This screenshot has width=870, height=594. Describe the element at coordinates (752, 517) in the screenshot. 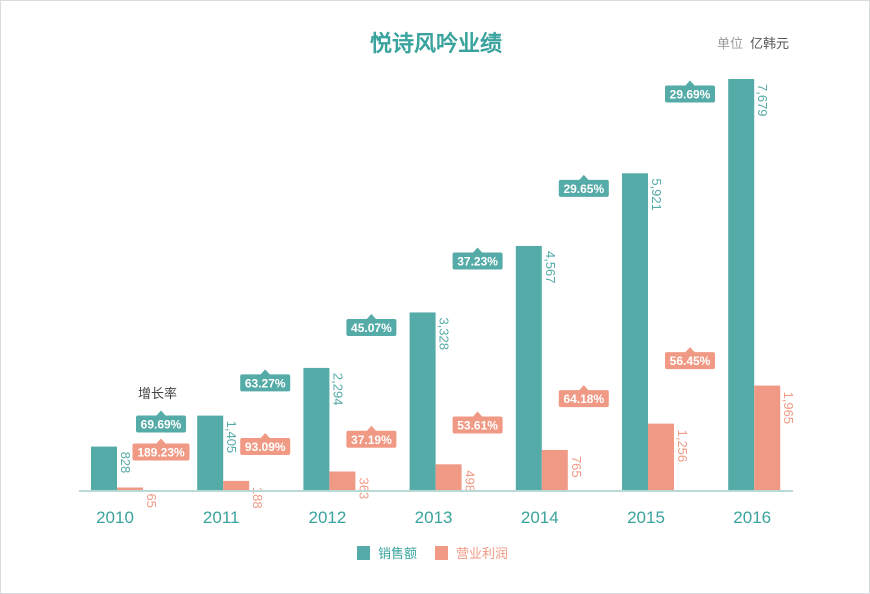

I see `x-tick-label-2016: 2016` at that location.